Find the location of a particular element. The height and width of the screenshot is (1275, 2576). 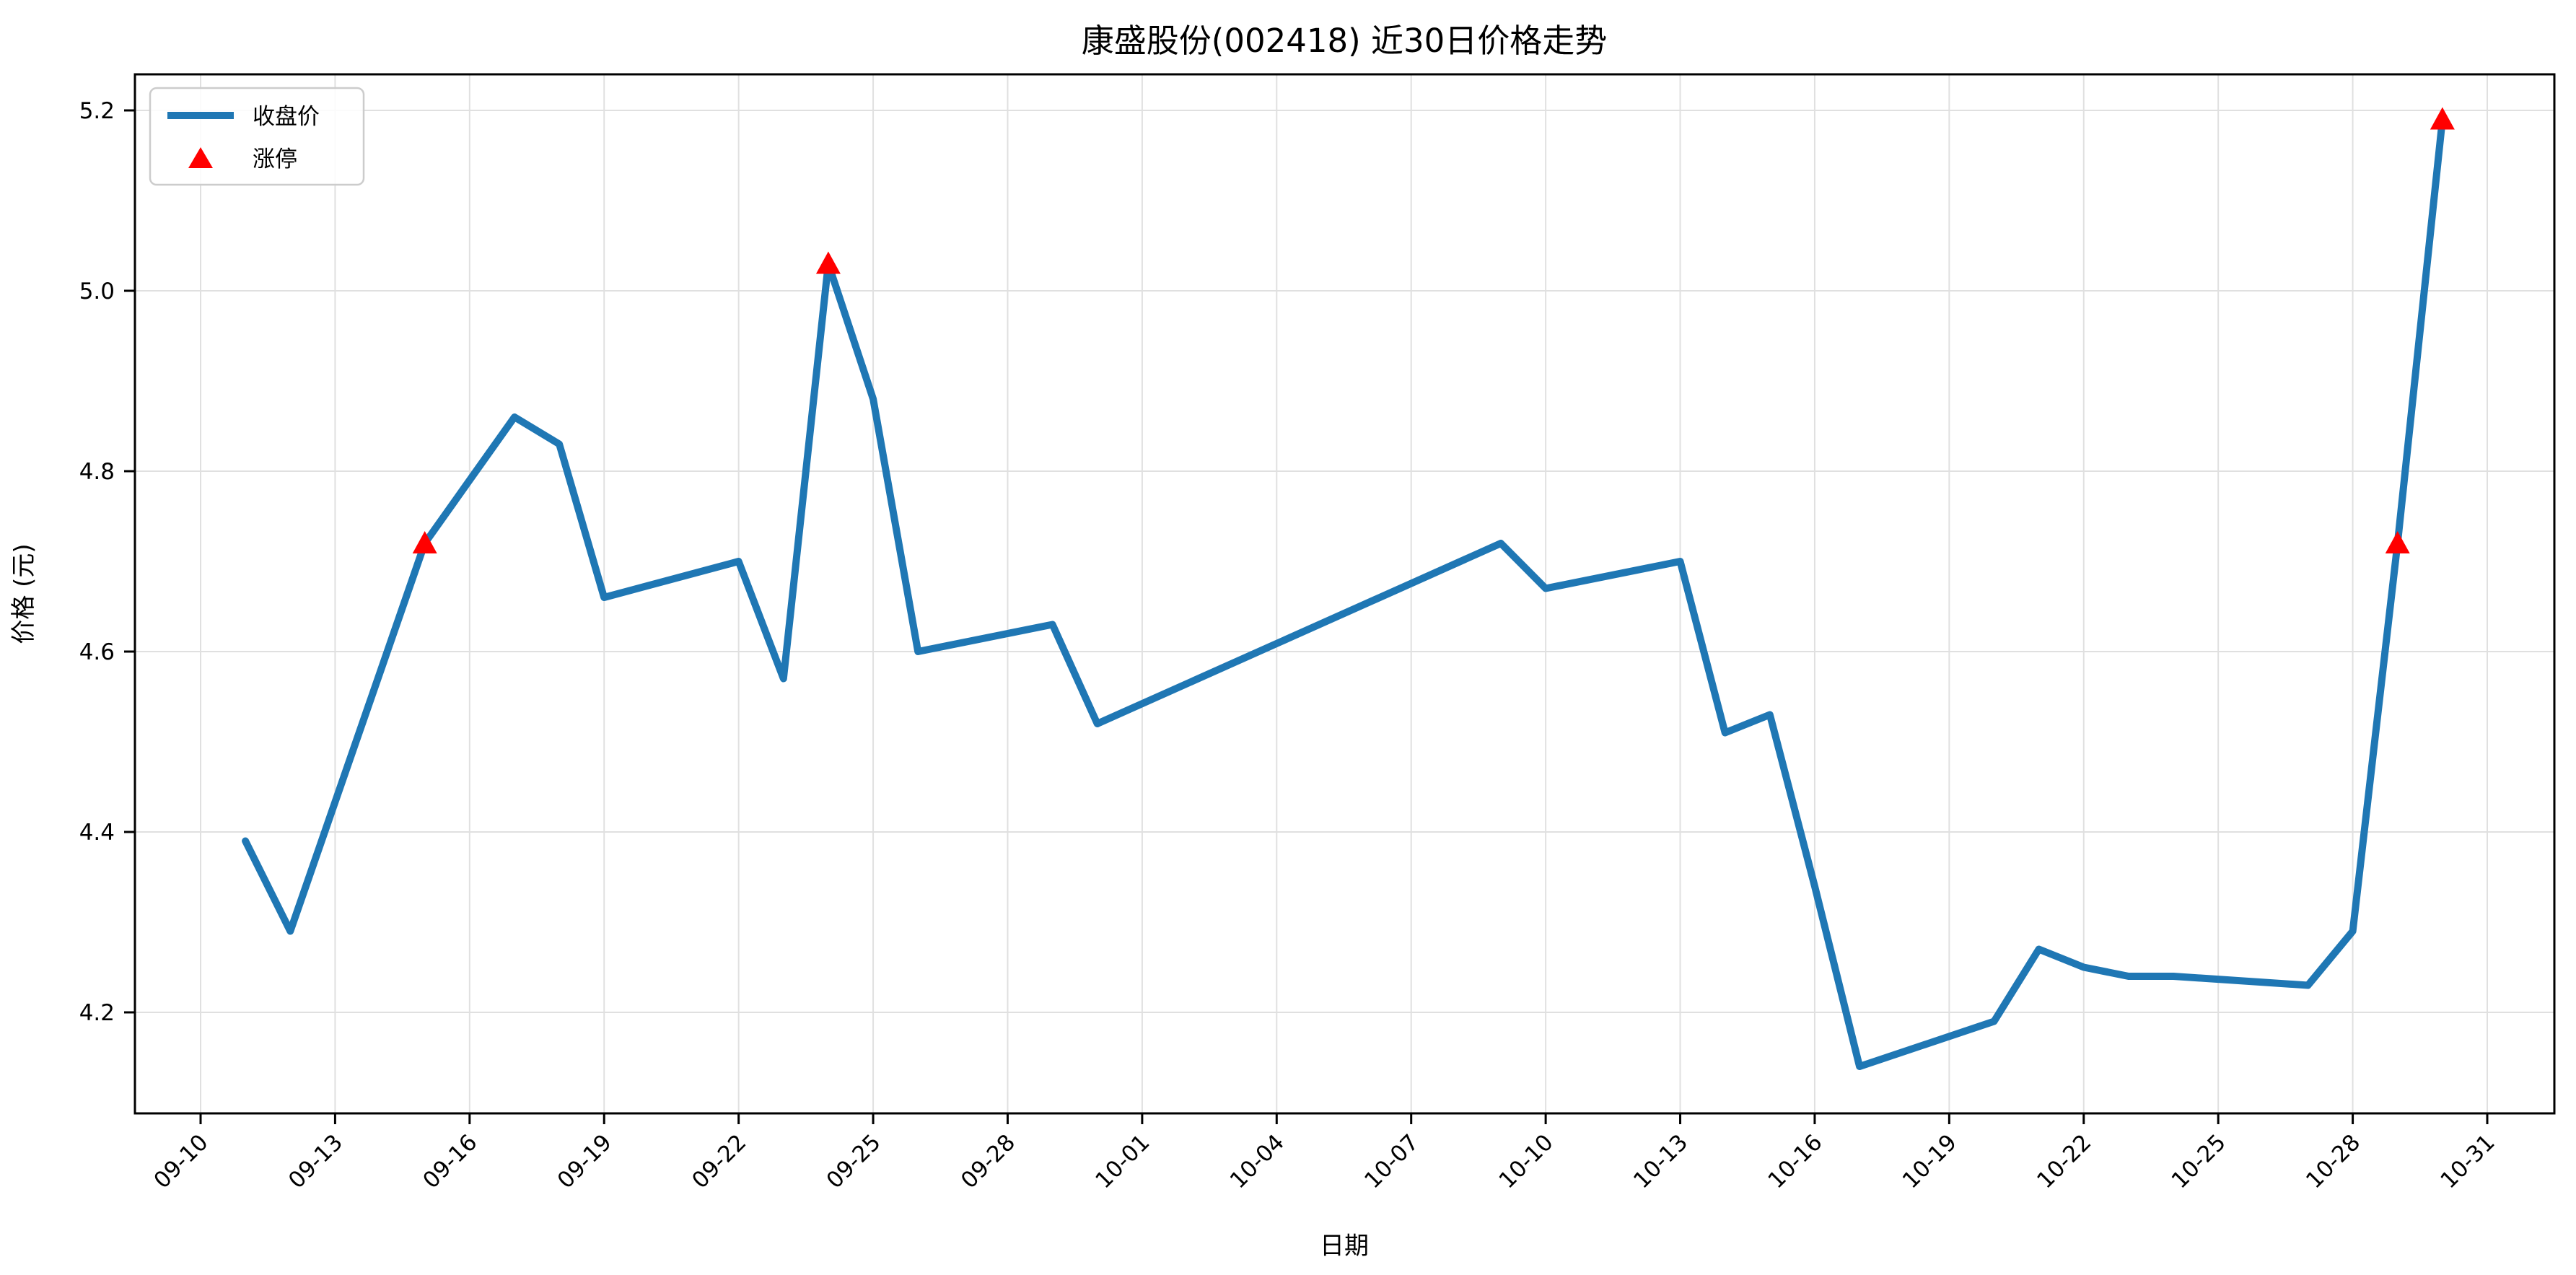

legend-label-limitup: 涨停 is located at coordinates (275, 159).